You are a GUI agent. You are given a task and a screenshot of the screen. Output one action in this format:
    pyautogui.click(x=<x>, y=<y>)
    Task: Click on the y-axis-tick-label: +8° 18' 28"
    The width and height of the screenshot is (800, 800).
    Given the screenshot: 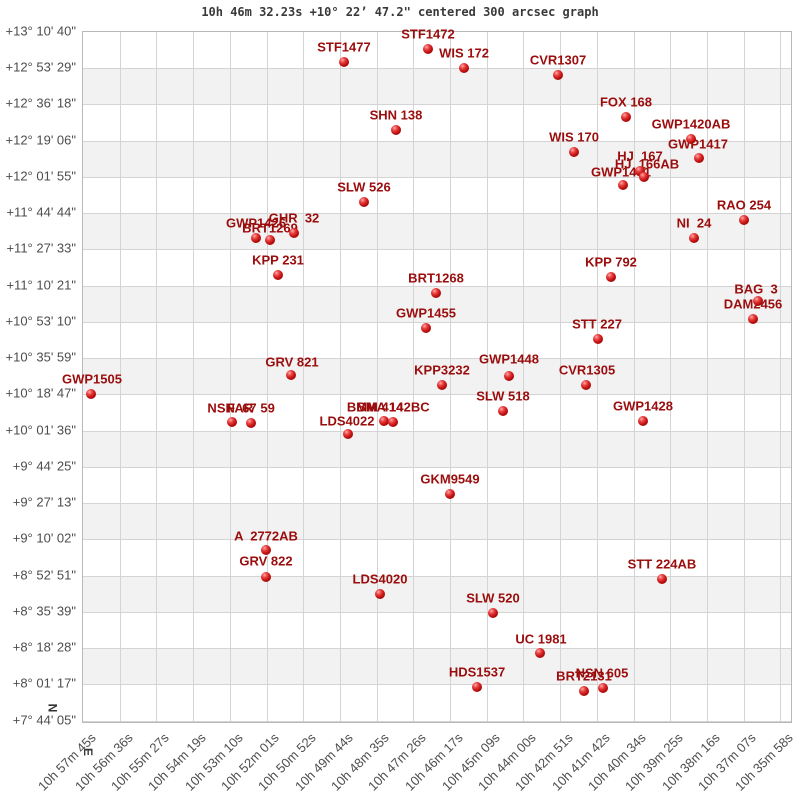 What is the action you would take?
    pyautogui.click(x=44, y=647)
    